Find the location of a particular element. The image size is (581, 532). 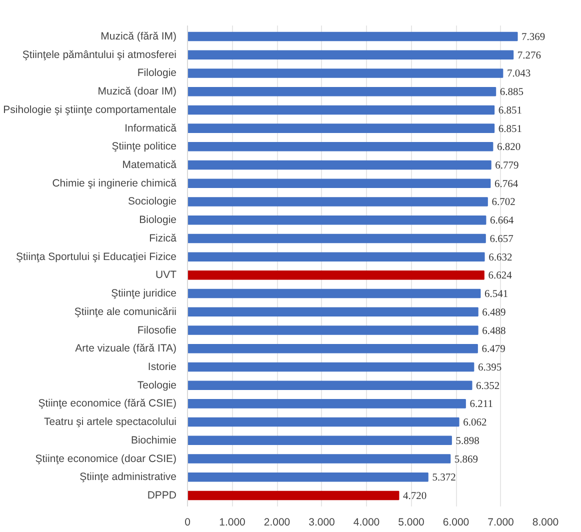

y-tick-label: Ştiinţe administrative is located at coordinates (128, 477).